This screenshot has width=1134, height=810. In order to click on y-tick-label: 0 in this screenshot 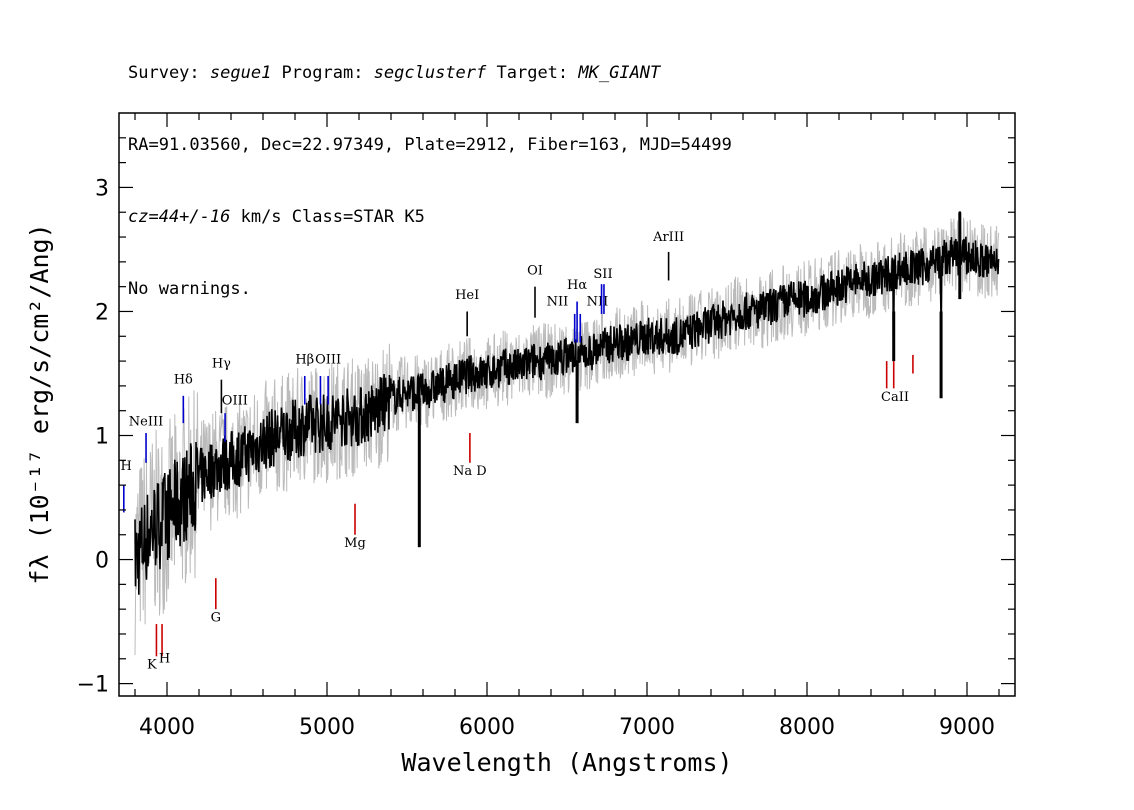, I will do `click(102, 561)`.